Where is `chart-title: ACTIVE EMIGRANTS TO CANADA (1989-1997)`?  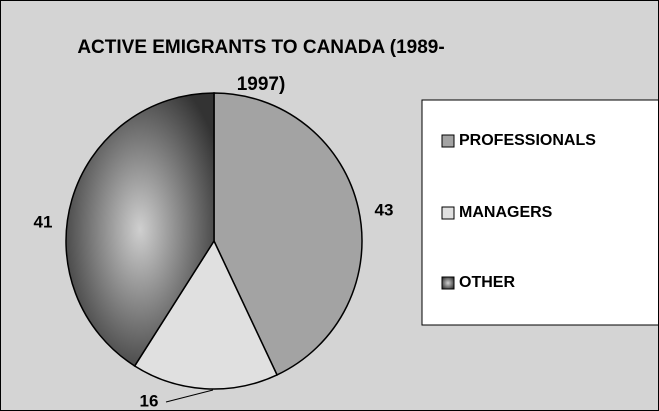 chart-title: ACTIVE EMIGRANTS TO CANADA (1989-1997) is located at coordinates (261, 66).